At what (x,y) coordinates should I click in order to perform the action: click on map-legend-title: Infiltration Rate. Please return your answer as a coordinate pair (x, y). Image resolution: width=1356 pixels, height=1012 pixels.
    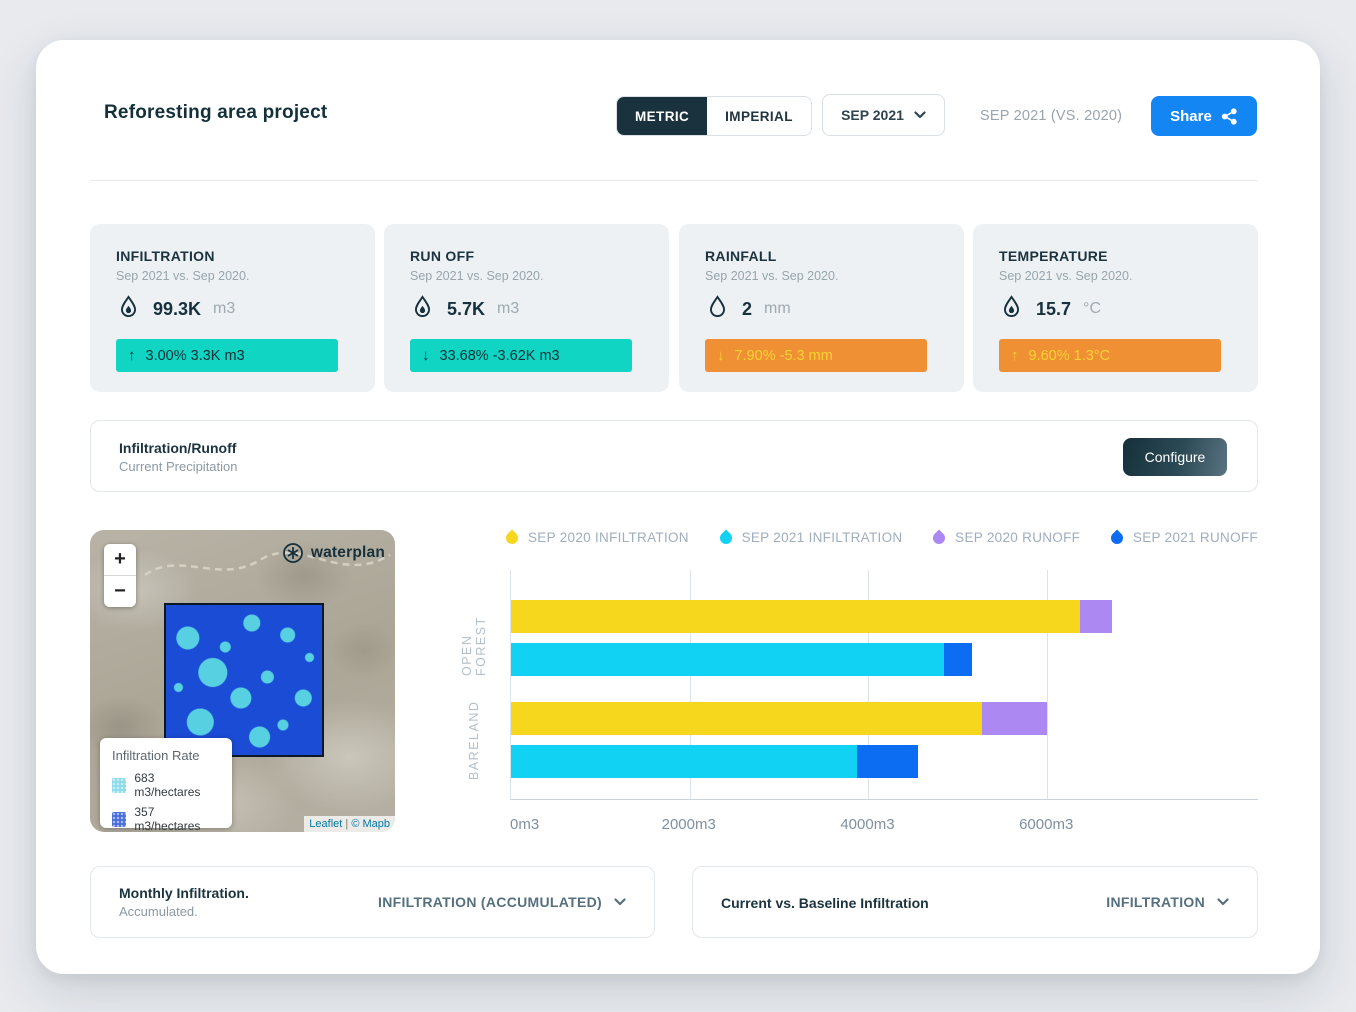
    Looking at the image, I should click on (156, 755).